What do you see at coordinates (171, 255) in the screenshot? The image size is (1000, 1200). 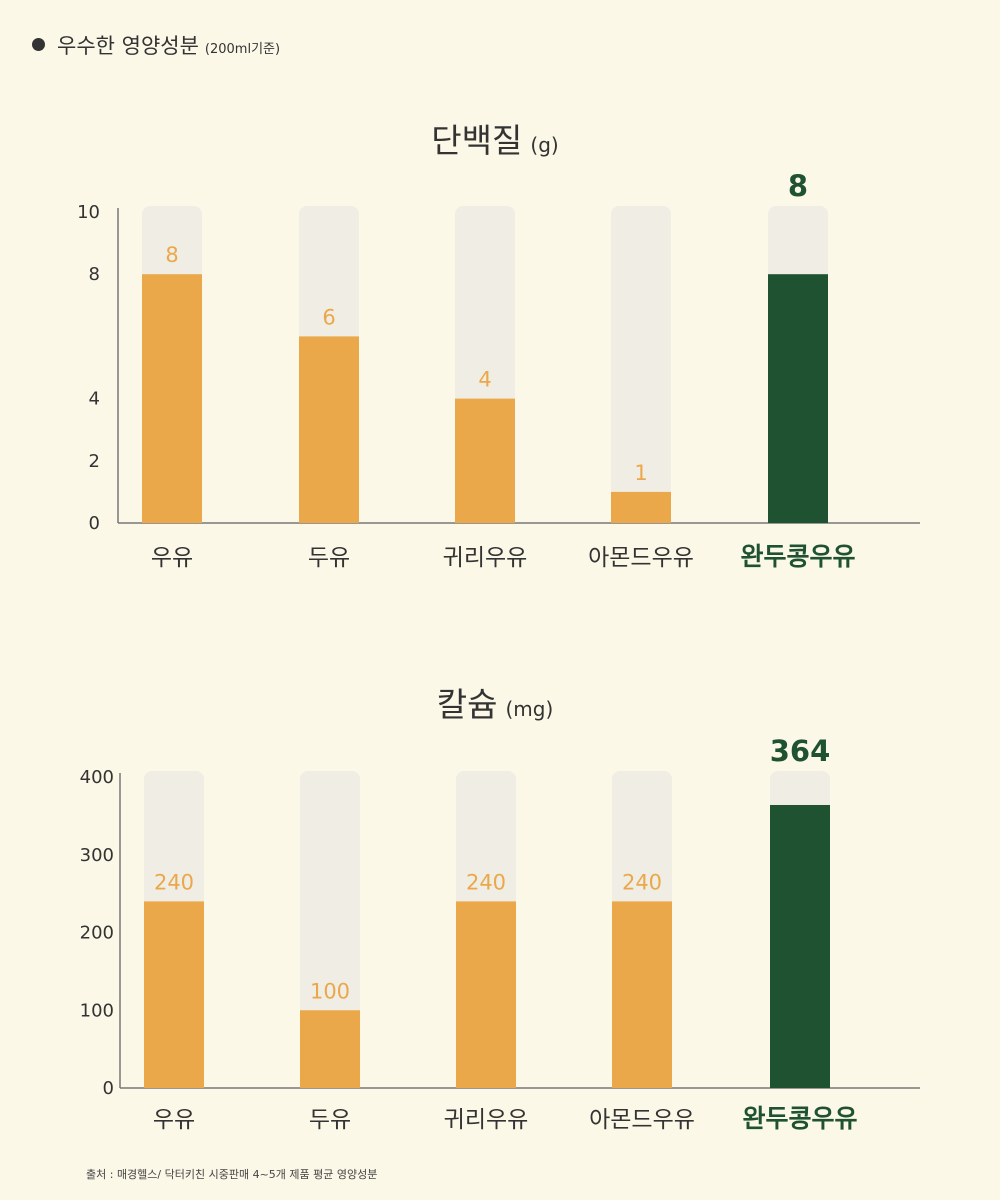 I see `value-label: 8` at bounding box center [171, 255].